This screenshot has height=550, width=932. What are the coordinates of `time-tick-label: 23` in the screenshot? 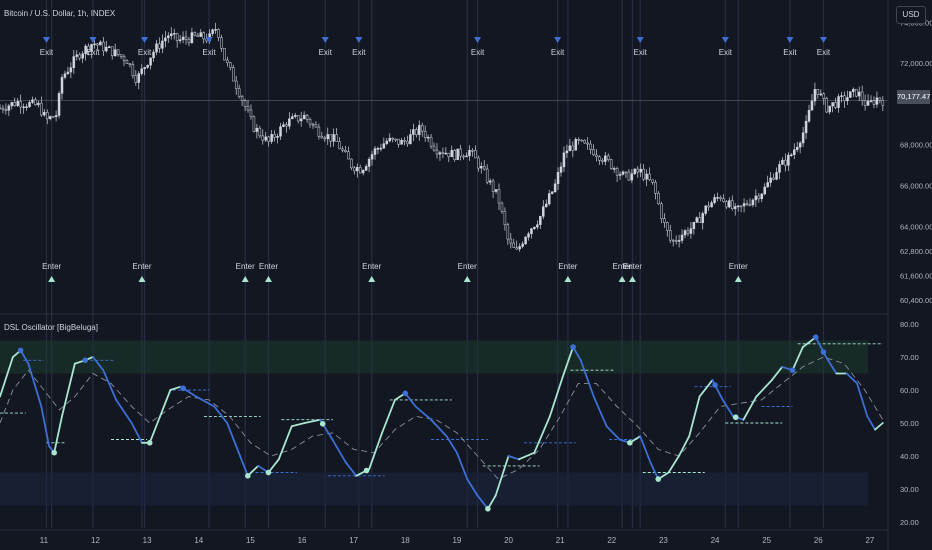 It's located at (663, 540).